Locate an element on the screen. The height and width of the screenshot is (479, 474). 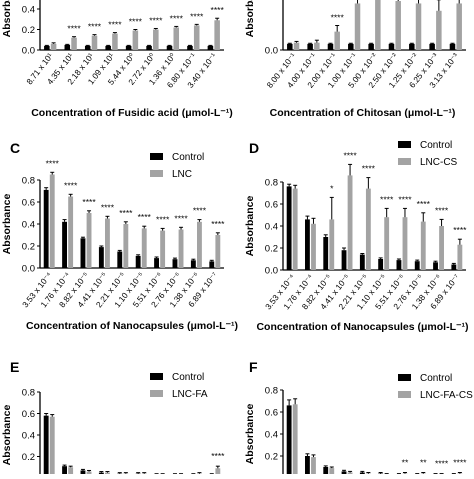
panel-label: E is located at coordinates (14, 367).